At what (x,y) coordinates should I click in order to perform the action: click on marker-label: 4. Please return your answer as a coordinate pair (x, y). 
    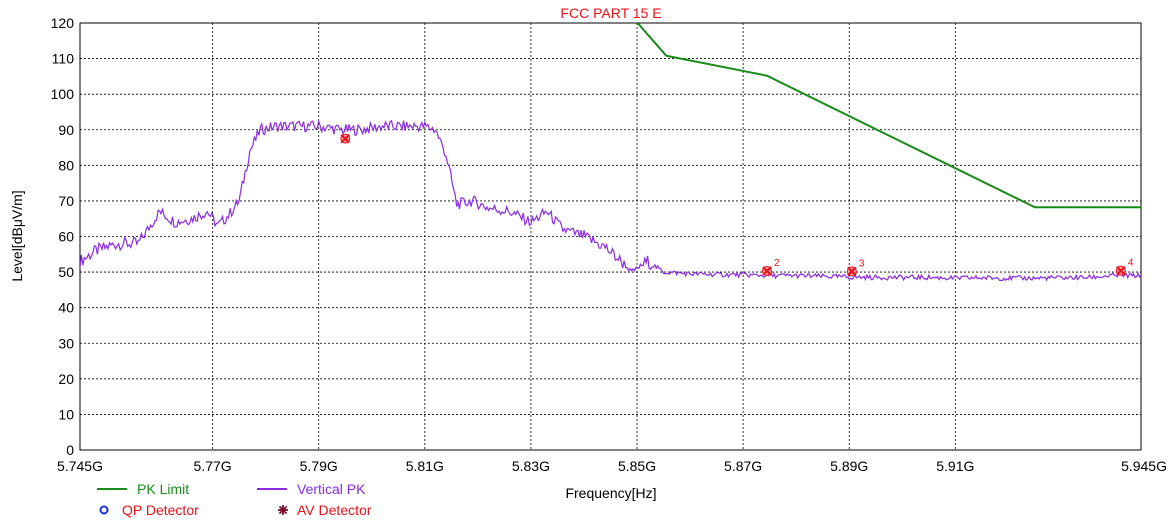
    Looking at the image, I should click on (1131, 263).